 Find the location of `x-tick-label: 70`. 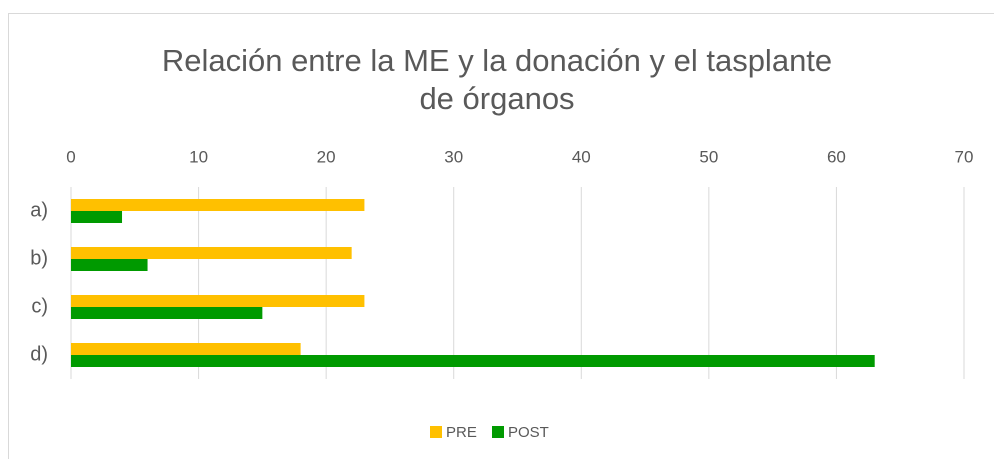

x-tick-label: 70 is located at coordinates (964, 156).